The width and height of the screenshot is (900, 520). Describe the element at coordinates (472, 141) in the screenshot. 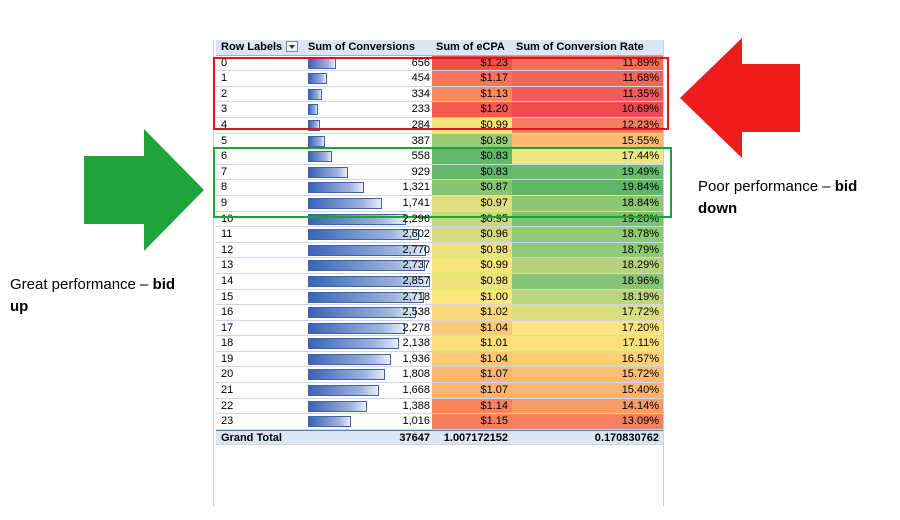

I see `ecpa-cell: $0.89` at that location.